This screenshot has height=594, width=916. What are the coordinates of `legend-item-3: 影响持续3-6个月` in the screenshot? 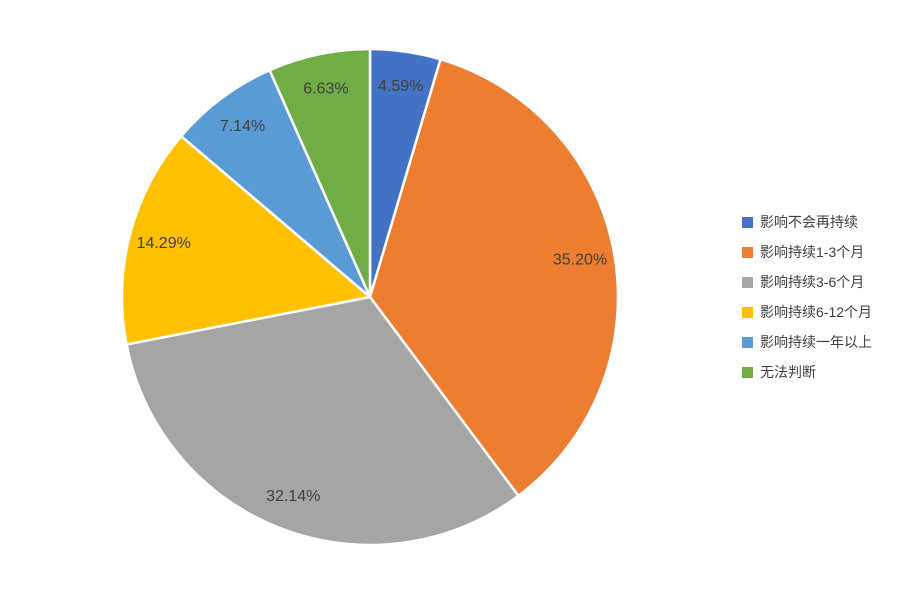 It's located at (807, 282).